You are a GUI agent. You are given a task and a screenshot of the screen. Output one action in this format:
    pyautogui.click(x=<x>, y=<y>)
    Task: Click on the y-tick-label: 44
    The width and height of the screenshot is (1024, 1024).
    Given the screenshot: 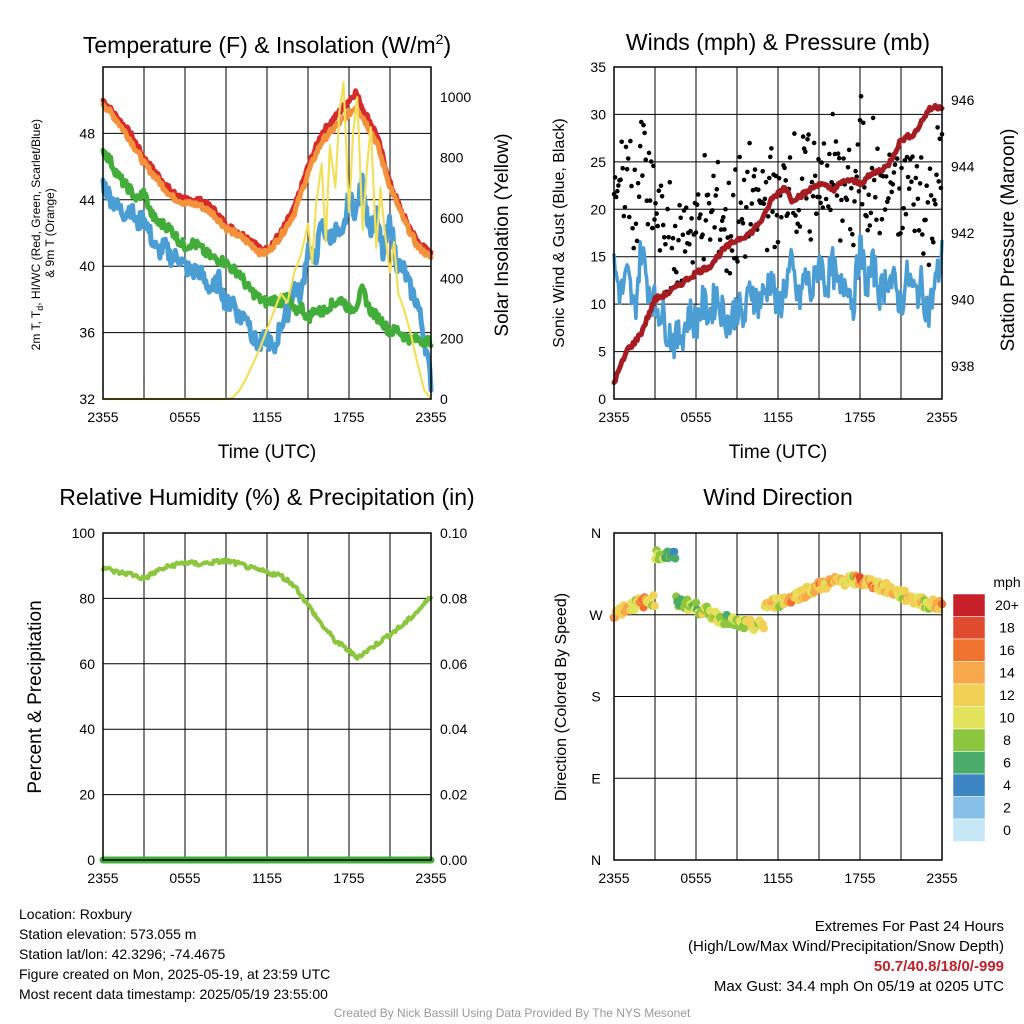 What is the action you would take?
    pyautogui.click(x=87, y=200)
    